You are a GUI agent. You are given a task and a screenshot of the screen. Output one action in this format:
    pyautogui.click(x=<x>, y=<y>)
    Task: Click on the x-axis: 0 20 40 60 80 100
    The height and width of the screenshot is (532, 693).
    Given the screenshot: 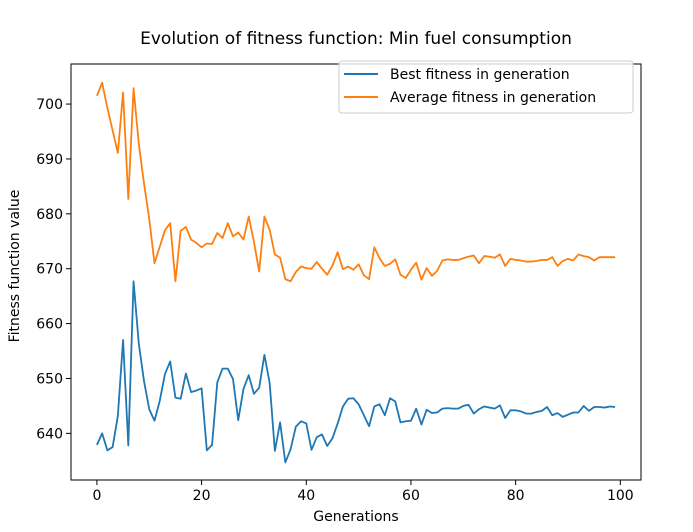 What is the action you would take?
    pyautogui.click(x=363, y=492)
    